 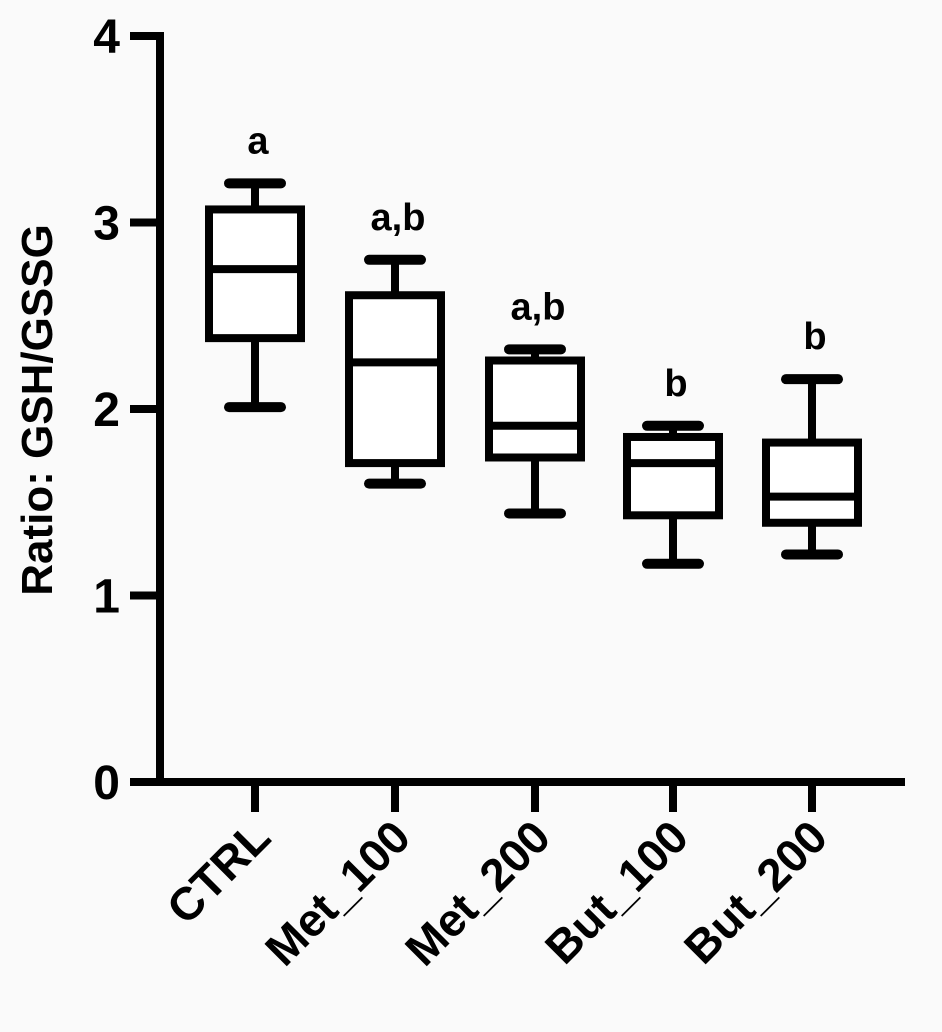 I want to click on box-CTRL: a, so click(x=255, y=266).